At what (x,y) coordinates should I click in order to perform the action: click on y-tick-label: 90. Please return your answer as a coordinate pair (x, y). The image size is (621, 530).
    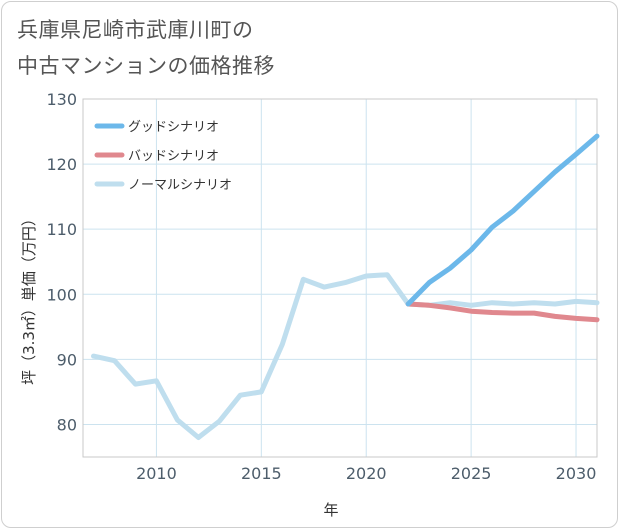
    Looking at the image, I should click on (67, 359).